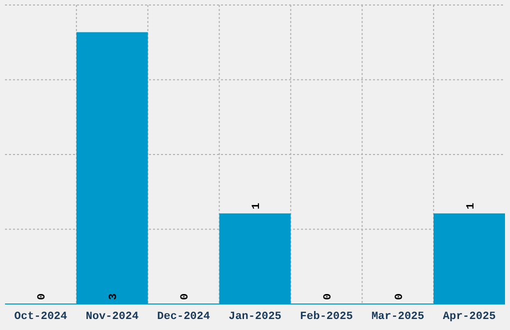 This screenshot has height=330, width=510. I want to click on x-tick-label: Dec-2024, so click(183, 316).